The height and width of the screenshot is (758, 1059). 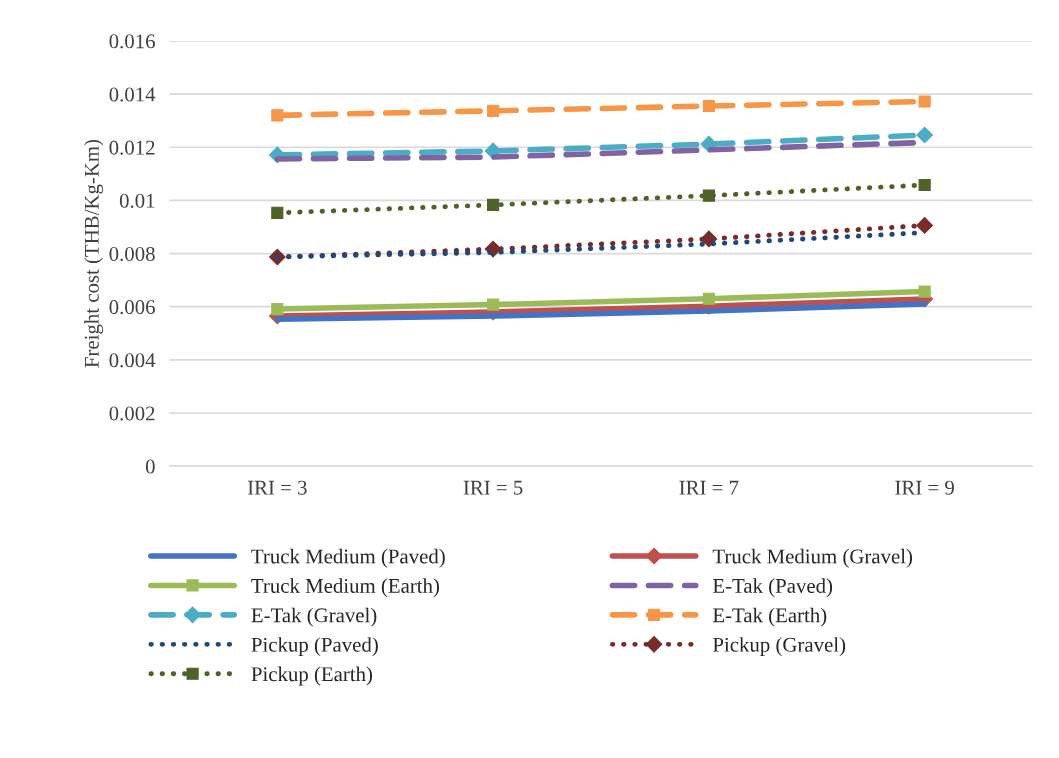 What do you see at coordinates (493, 487) in the screenshot?
I see `x-tick-label: IRI = 5` at bounding box center [493, 487].